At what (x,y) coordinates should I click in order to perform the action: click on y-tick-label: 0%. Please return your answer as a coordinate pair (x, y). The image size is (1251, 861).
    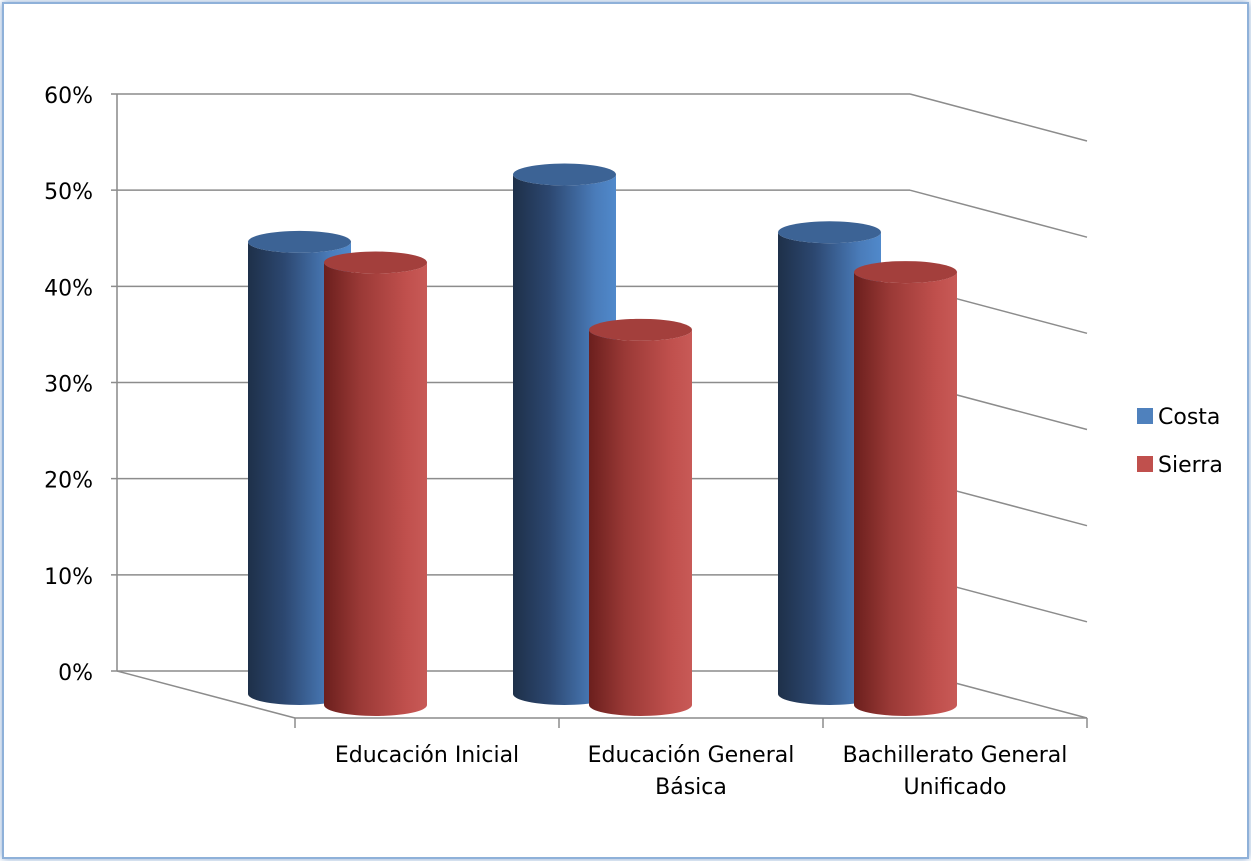
    Looking at the image, I should click on (75, 673).